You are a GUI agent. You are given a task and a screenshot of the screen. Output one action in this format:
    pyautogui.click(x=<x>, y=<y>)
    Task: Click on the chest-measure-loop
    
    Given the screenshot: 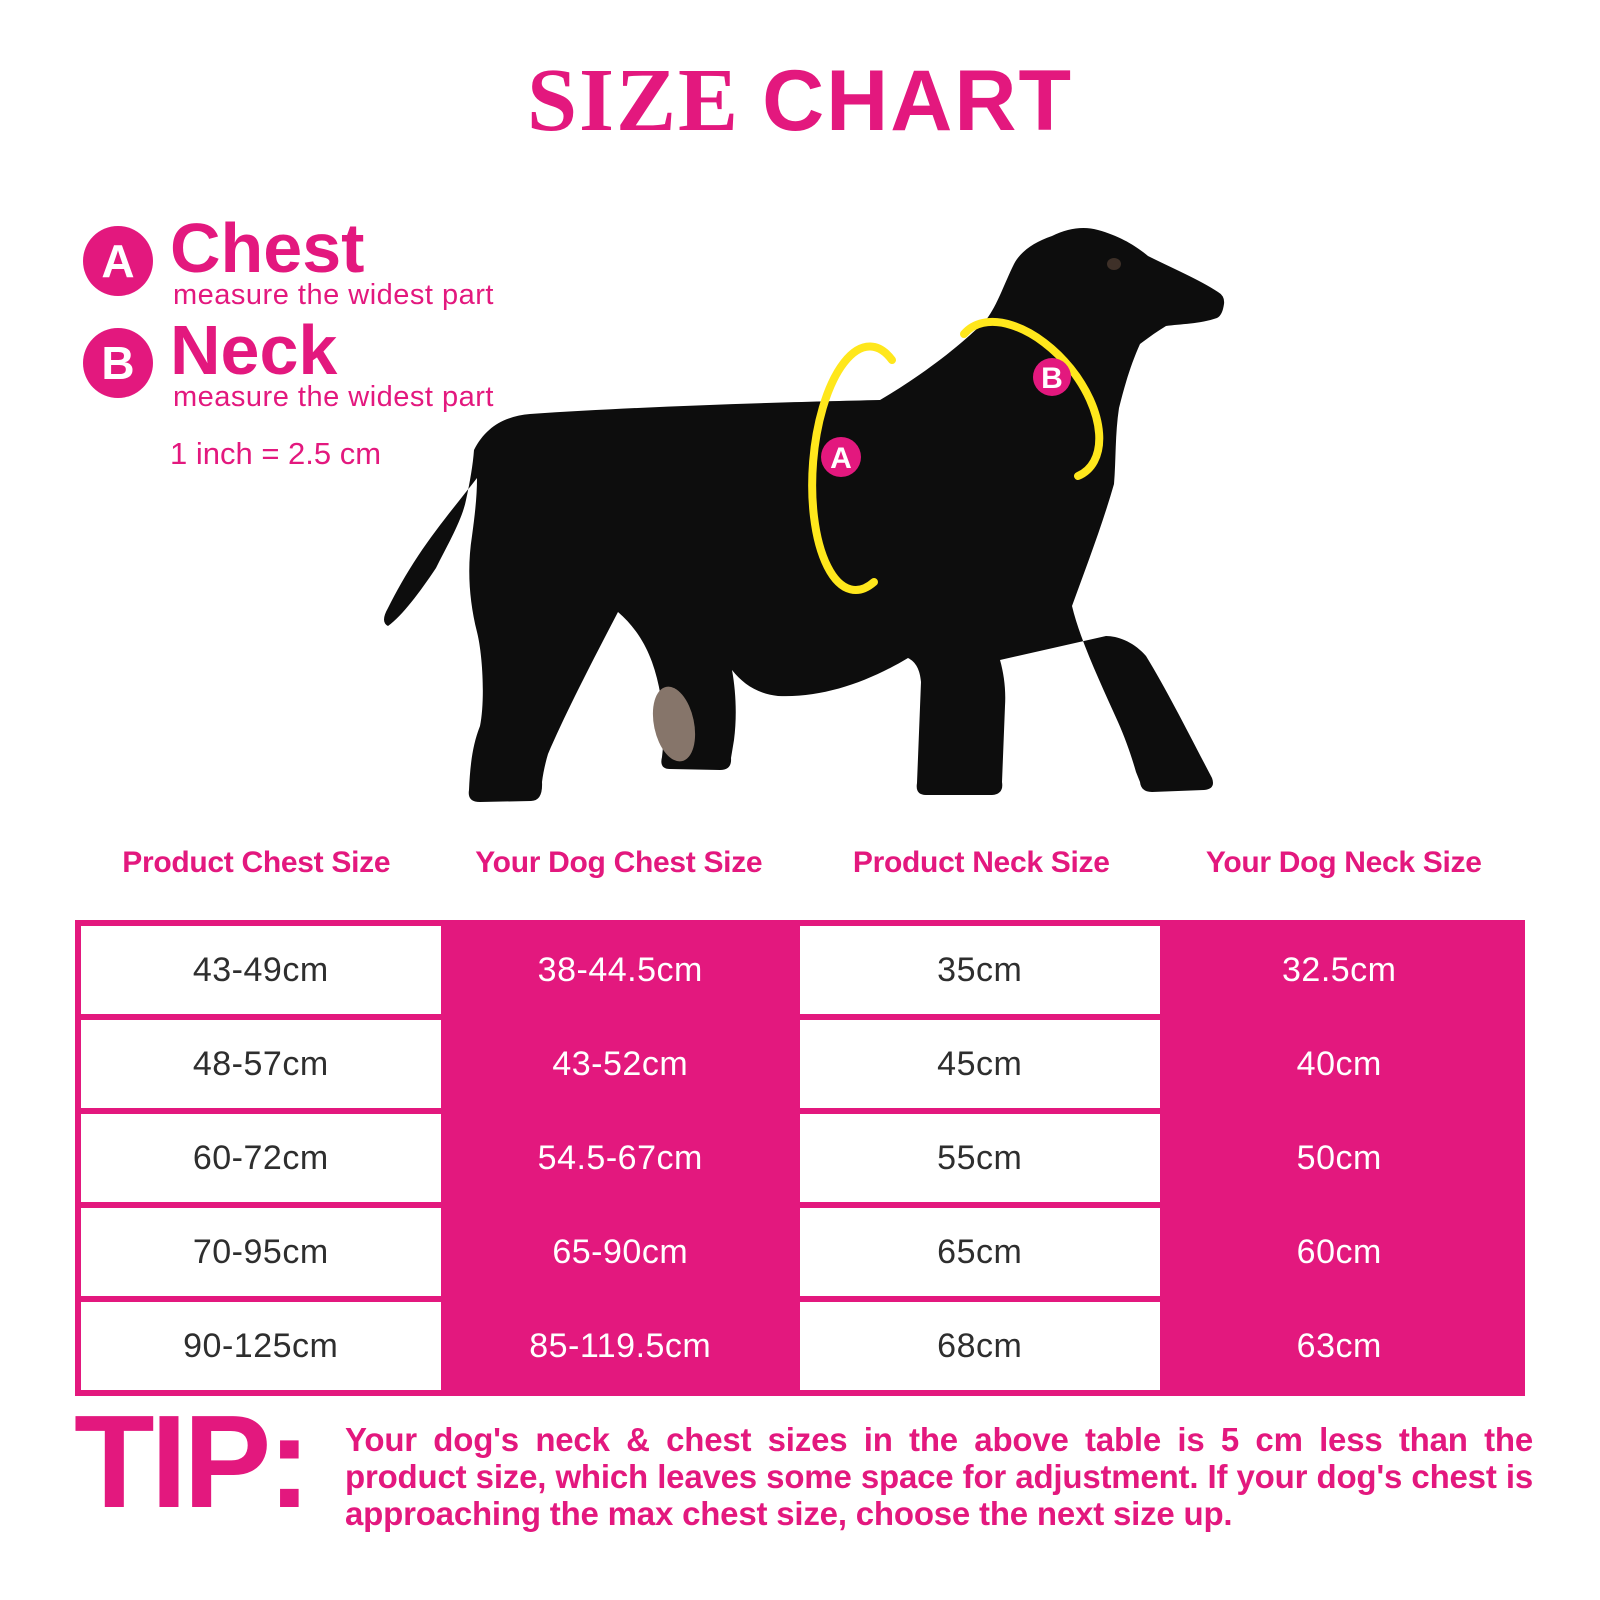 What is the action you would take?
    pyautogui.click(x=852, y=468)
    